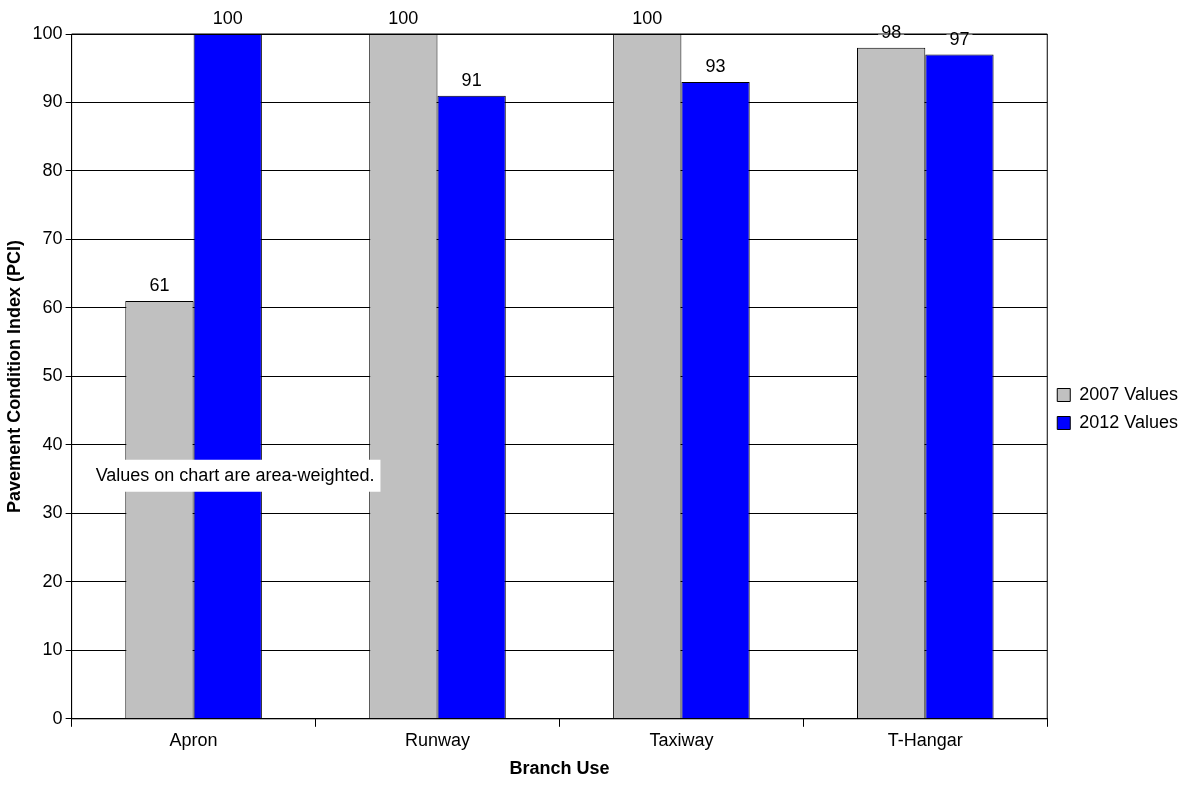 The width and height of the screenshot is (1188, 790). Describe the element at coordinates (559, 768) in the screenshot. I see `x-axis-title: Branch Use` at that location.